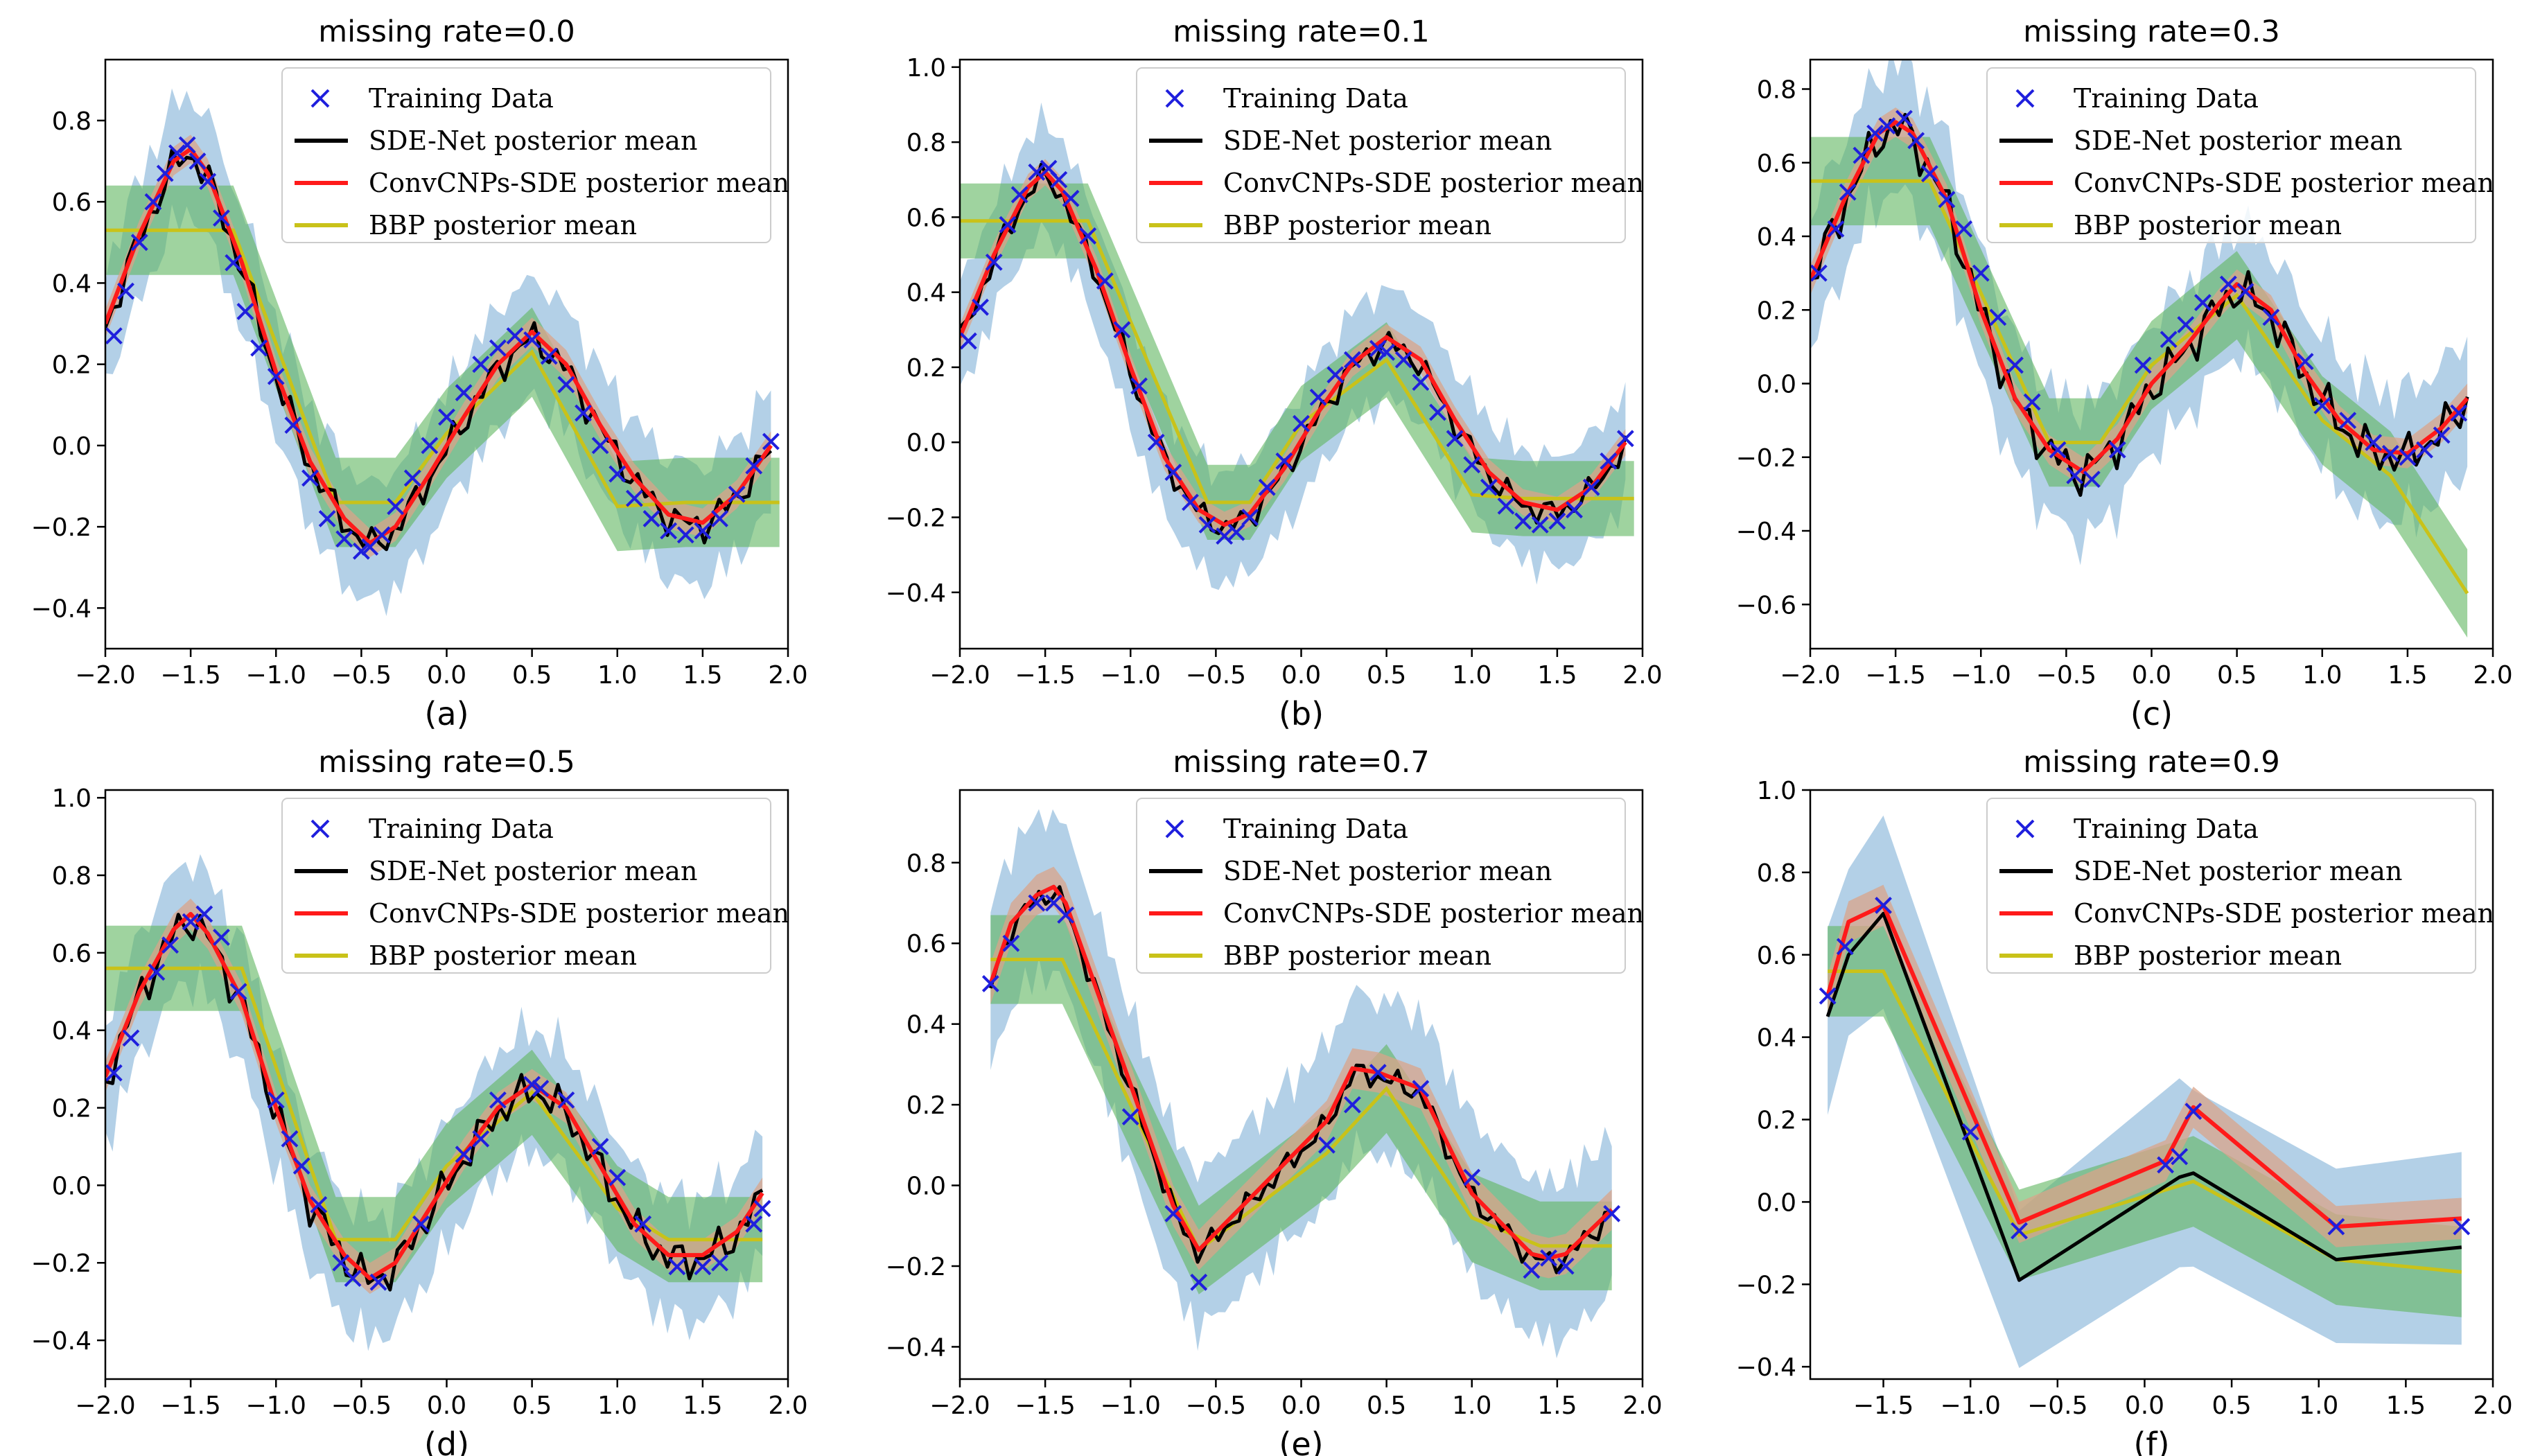  I want to click on conv-uncertainty-band, so click(1301, 1072).